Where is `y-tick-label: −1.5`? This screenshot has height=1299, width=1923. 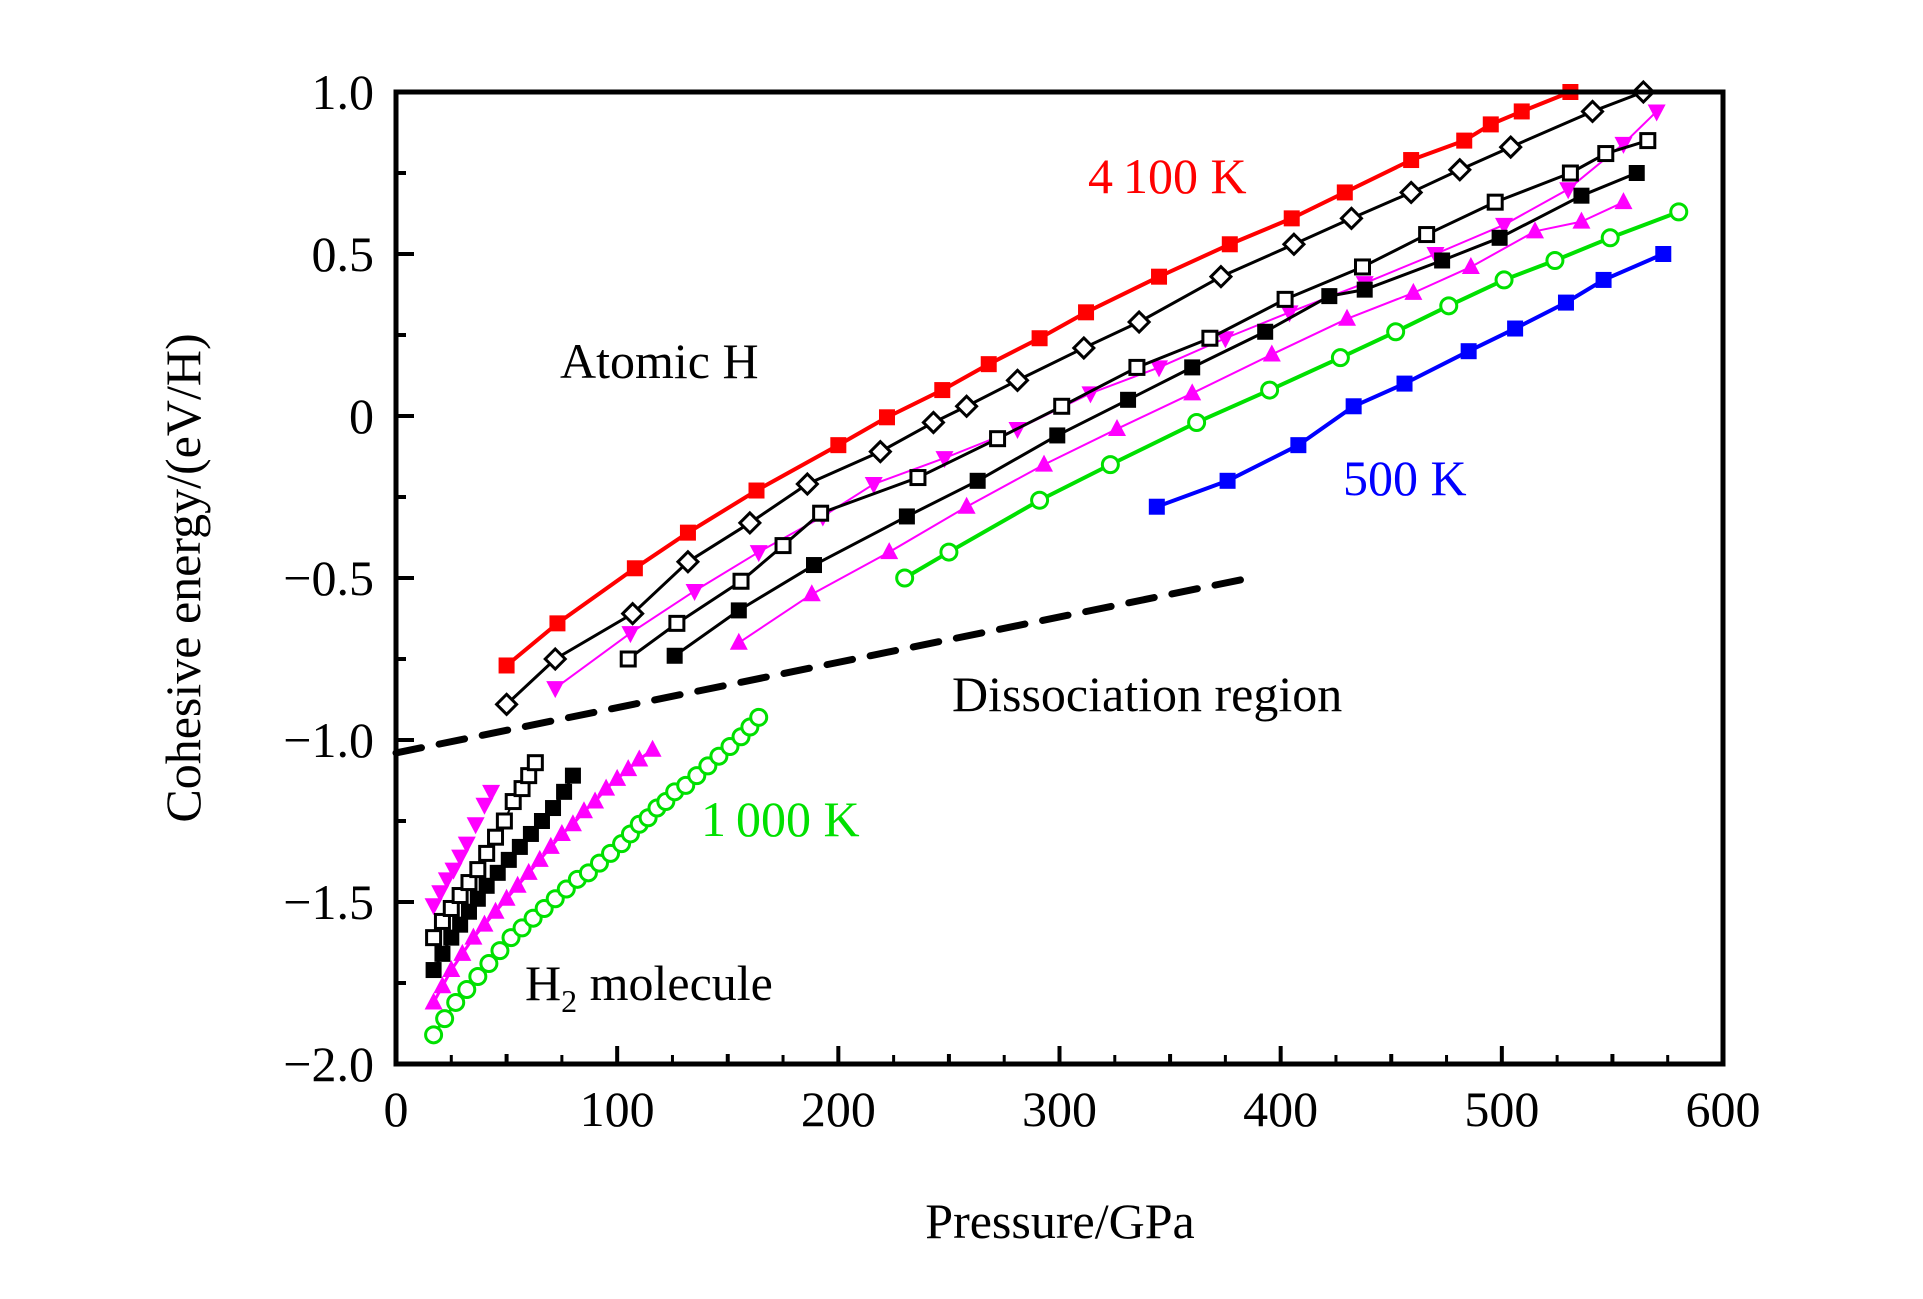
y-tick-label: −1.5 is located at coordinates (328, 902).